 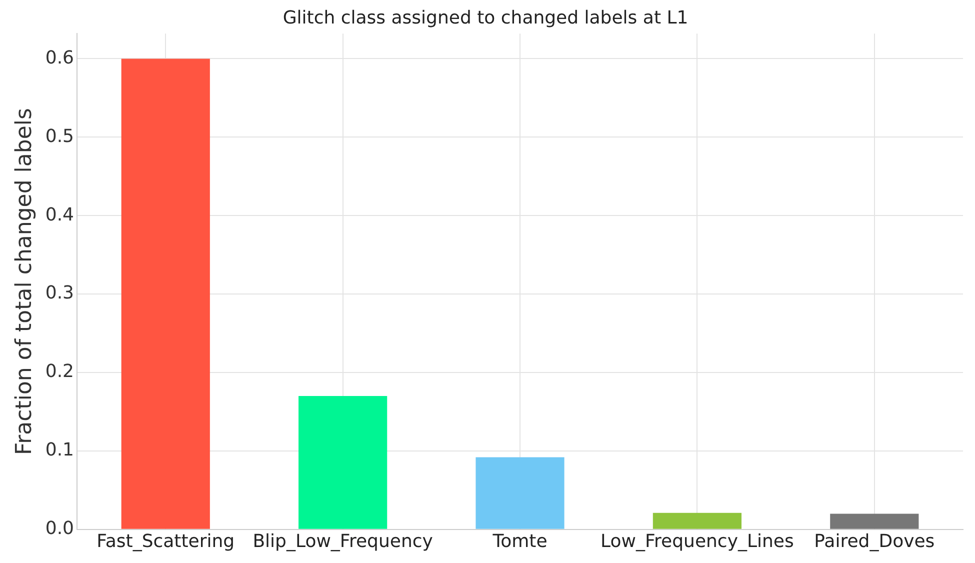 I want to click on y-tick-label: 0.2, so click(x=59, y=371).